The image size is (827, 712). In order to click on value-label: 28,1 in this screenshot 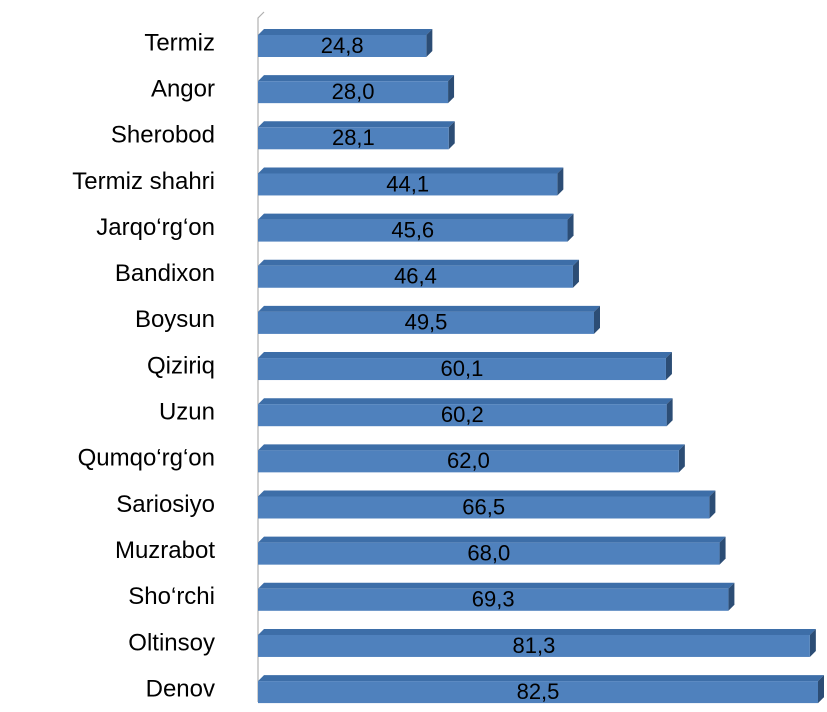, I will do `click(353, 137)`.